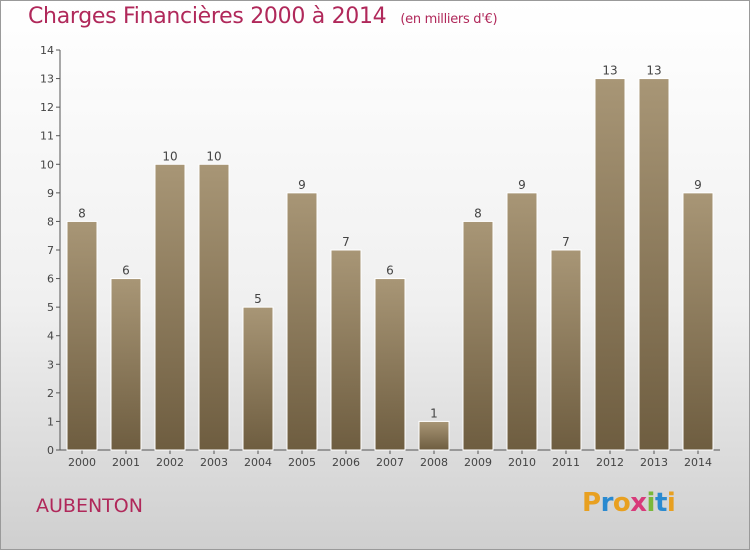  What do you see at coordinates (390, 364) in the screenshot?
I see `bar-2007` at bounding box center [390, 364].